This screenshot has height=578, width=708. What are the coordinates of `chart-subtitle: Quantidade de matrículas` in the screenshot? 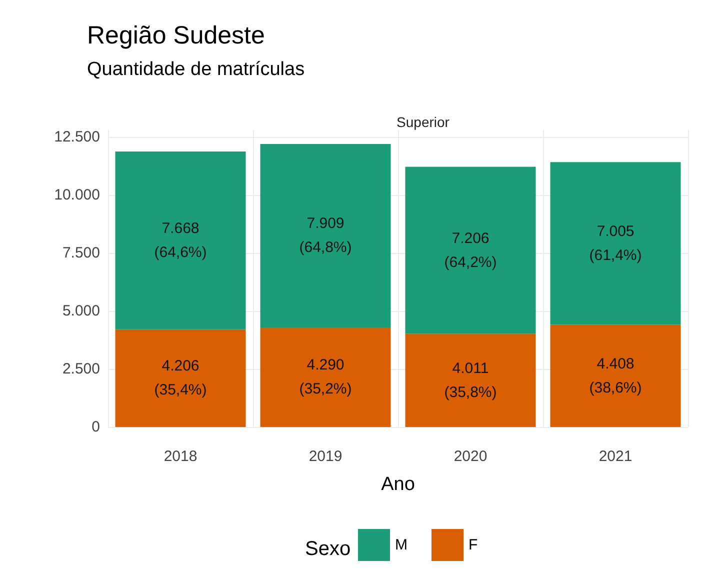 It's located at (196, 69).